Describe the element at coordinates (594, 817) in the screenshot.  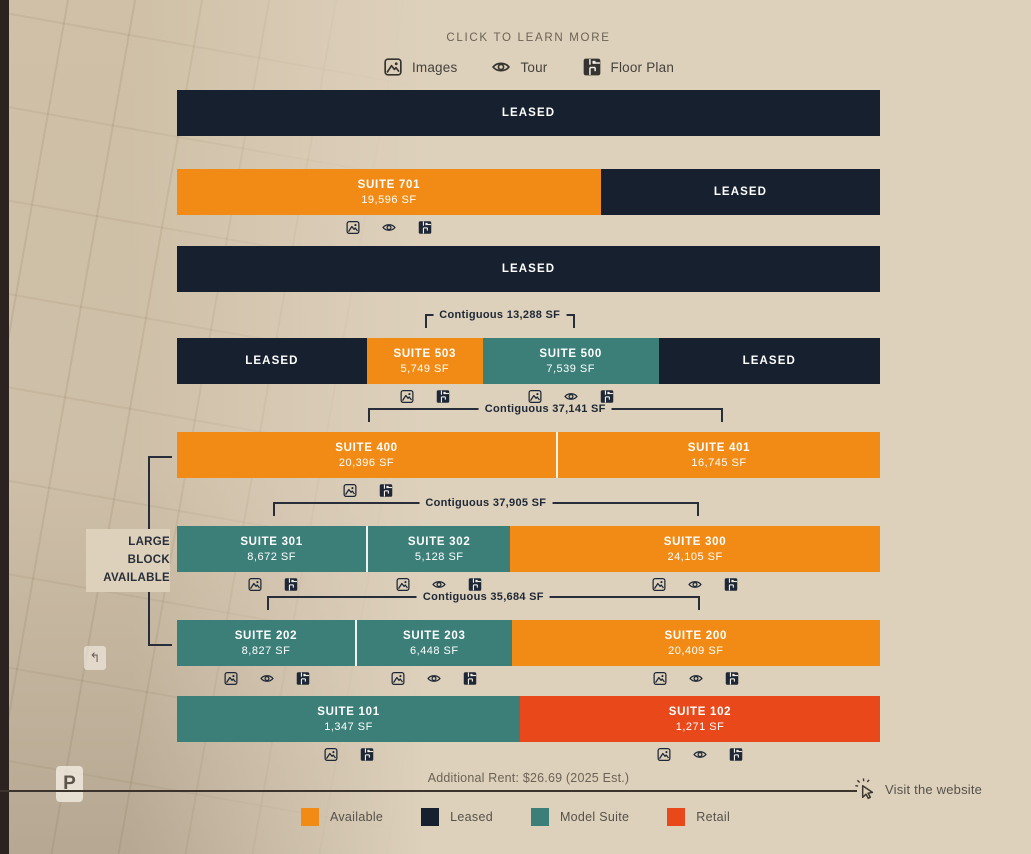
I see `legend-label: Model Suite` at that location.